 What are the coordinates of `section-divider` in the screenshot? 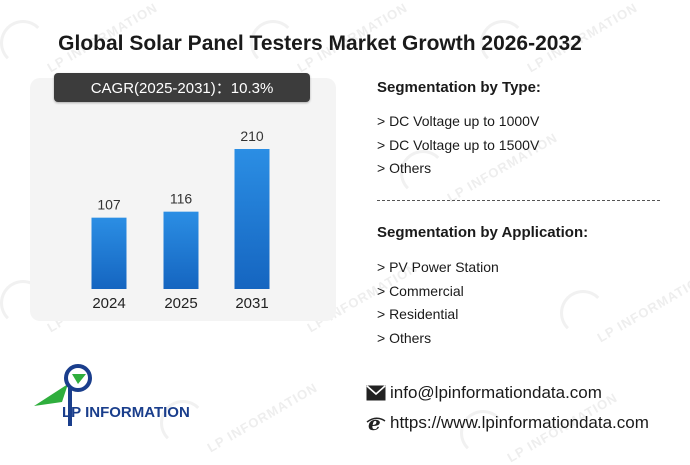 It's located at (518, 200).